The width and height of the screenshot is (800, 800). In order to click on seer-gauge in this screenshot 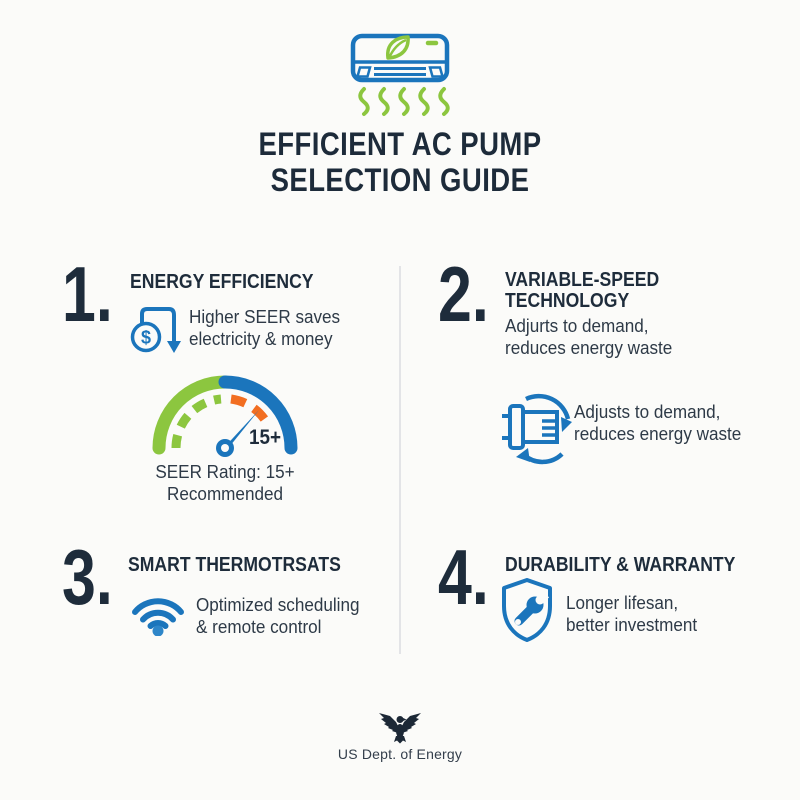, I will do `click(225, 416)`.